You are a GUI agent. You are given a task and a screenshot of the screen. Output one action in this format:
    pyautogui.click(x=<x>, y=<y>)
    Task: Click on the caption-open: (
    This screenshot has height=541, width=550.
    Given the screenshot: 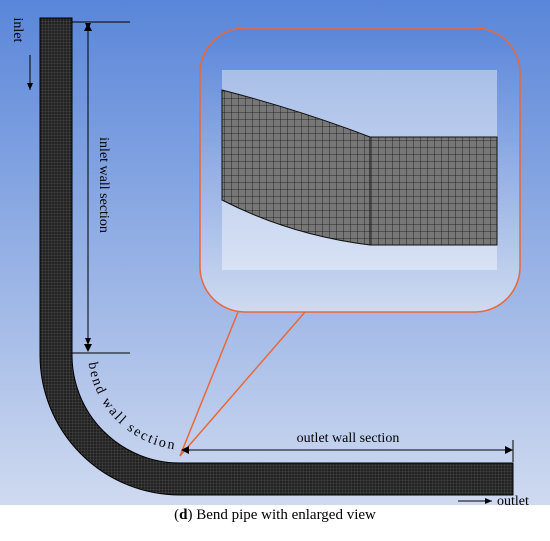 What is the action you would take?
    pyautogui.click(x=177, y=515)
    